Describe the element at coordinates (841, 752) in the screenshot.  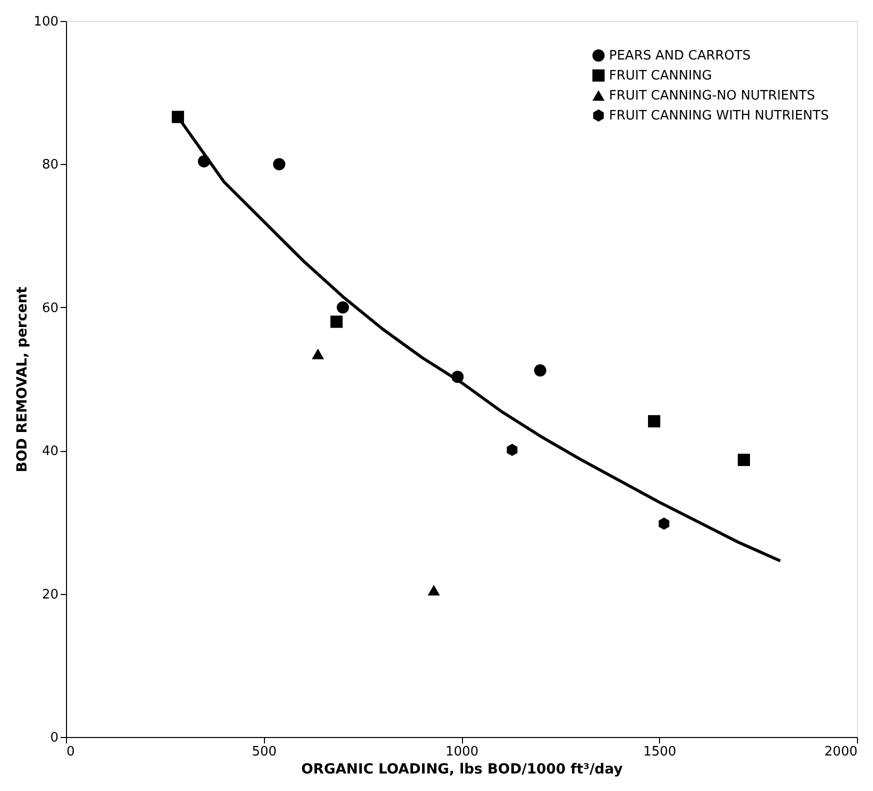
I see `x-tick-label: 2000` at that location.